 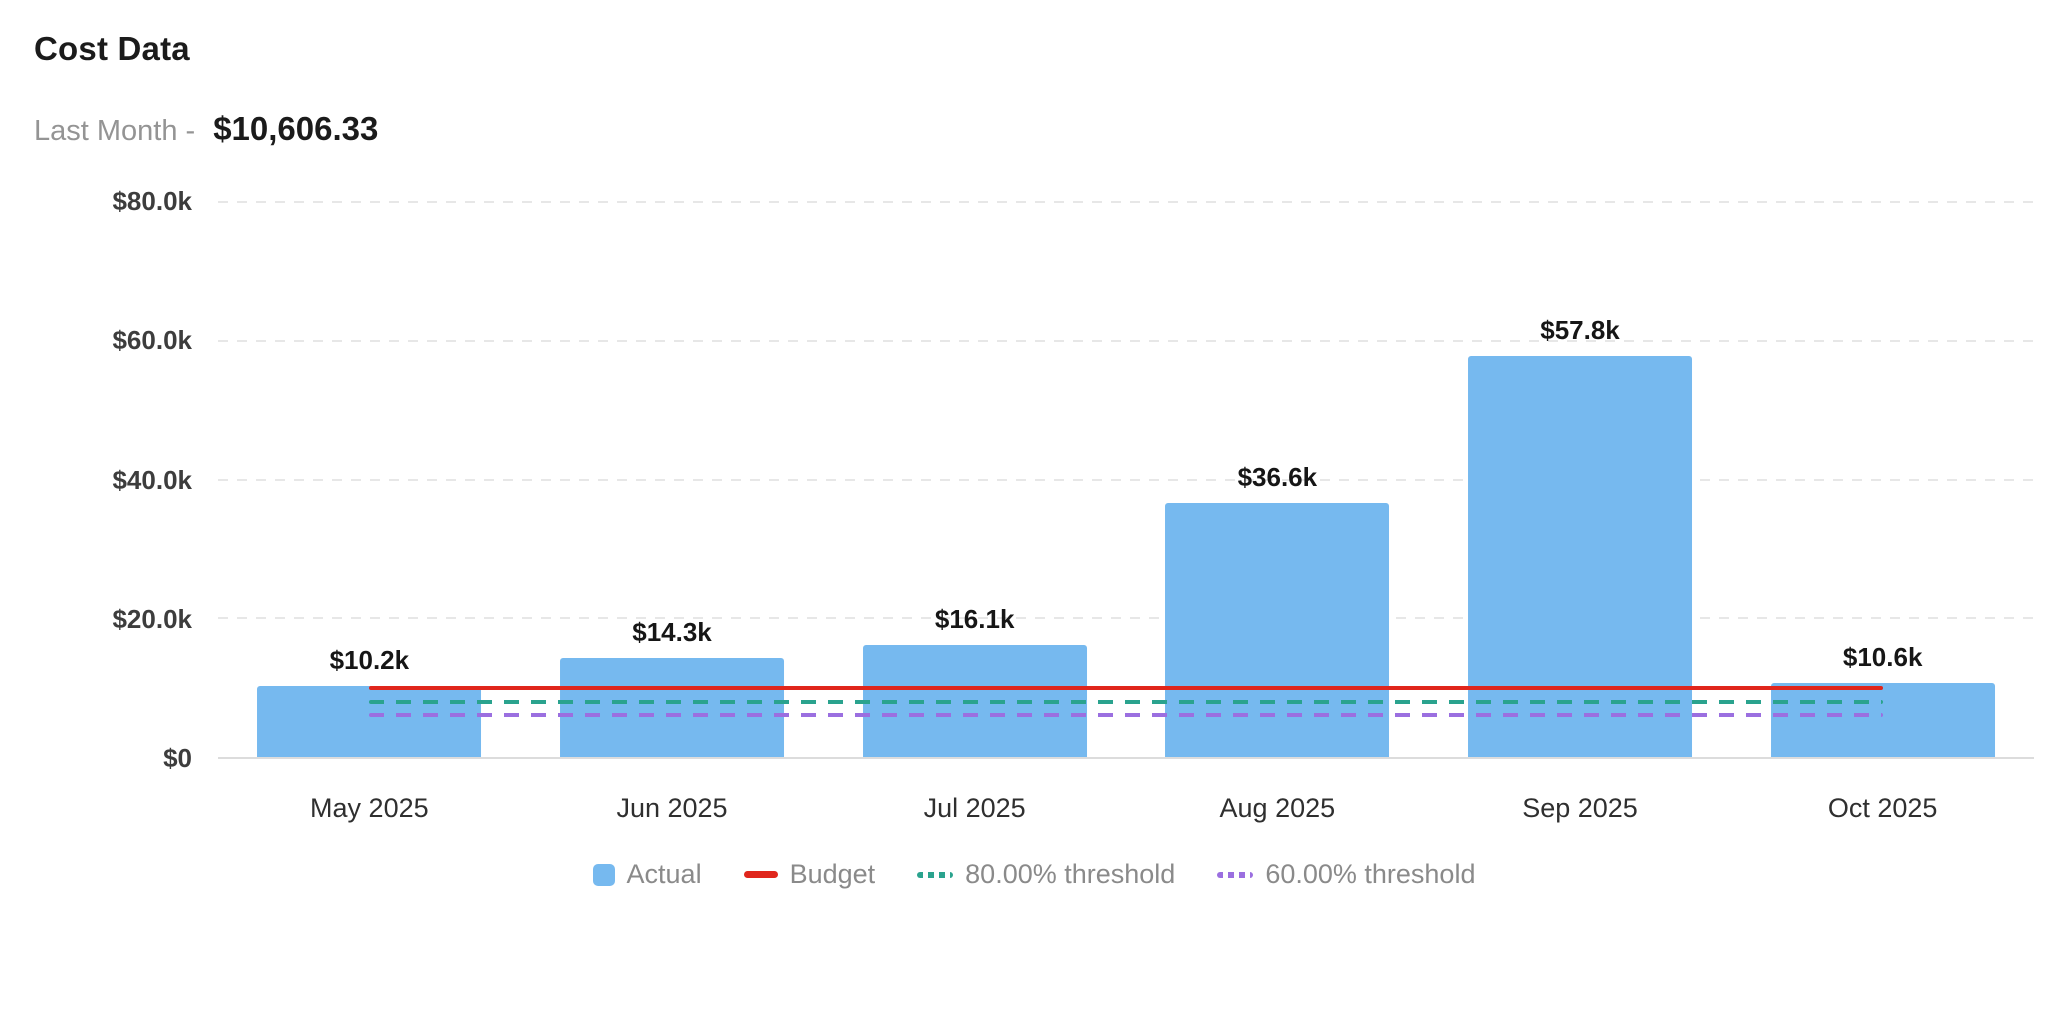 I want to click on y-tick-label: $0, so click(x=177, y=758).